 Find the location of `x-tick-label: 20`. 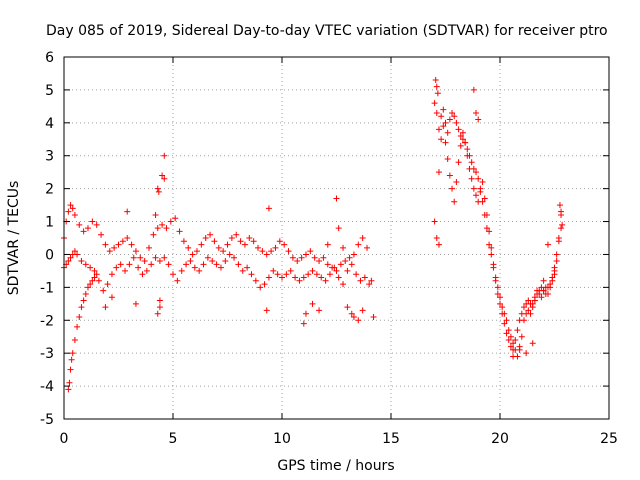

x-tick-label: 20 is located at coordinates (500, 439).